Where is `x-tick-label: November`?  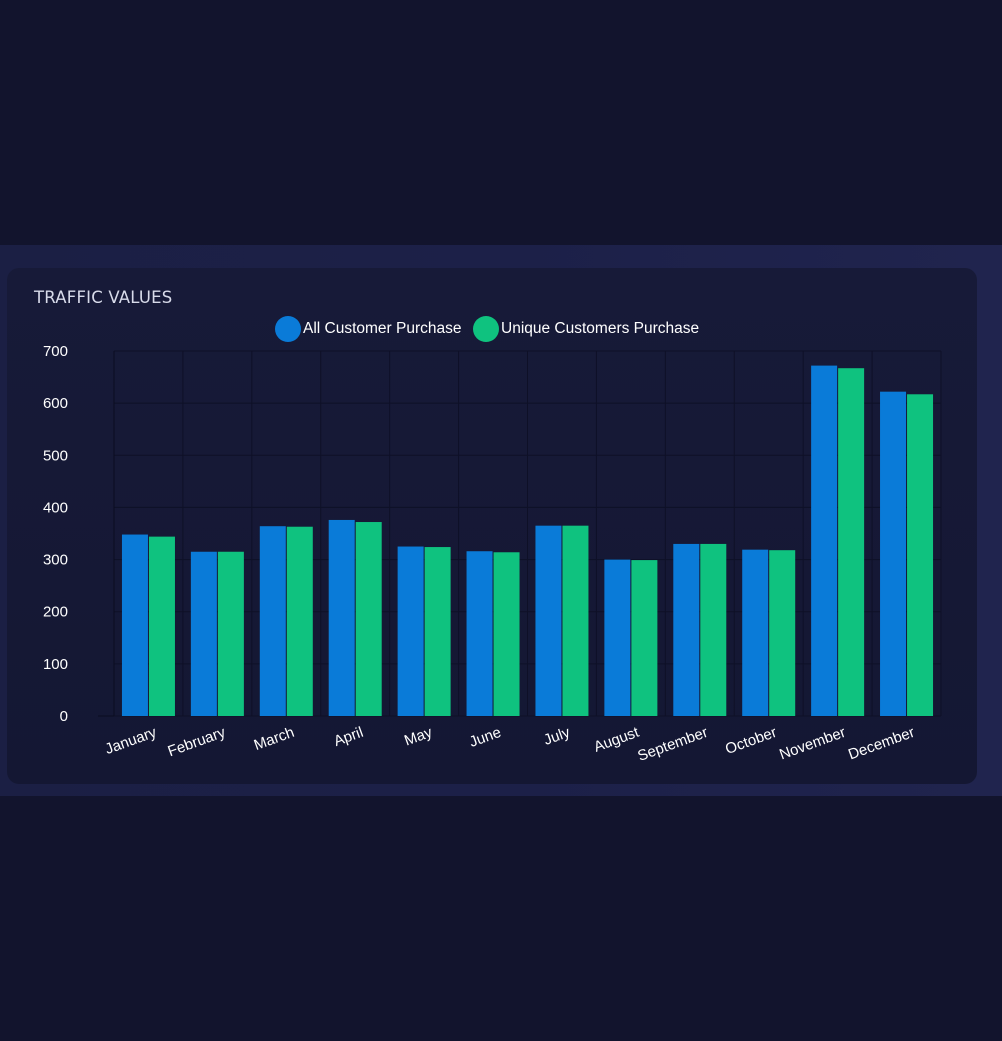 x-tick-label: November is located at coordinates (812, 744).